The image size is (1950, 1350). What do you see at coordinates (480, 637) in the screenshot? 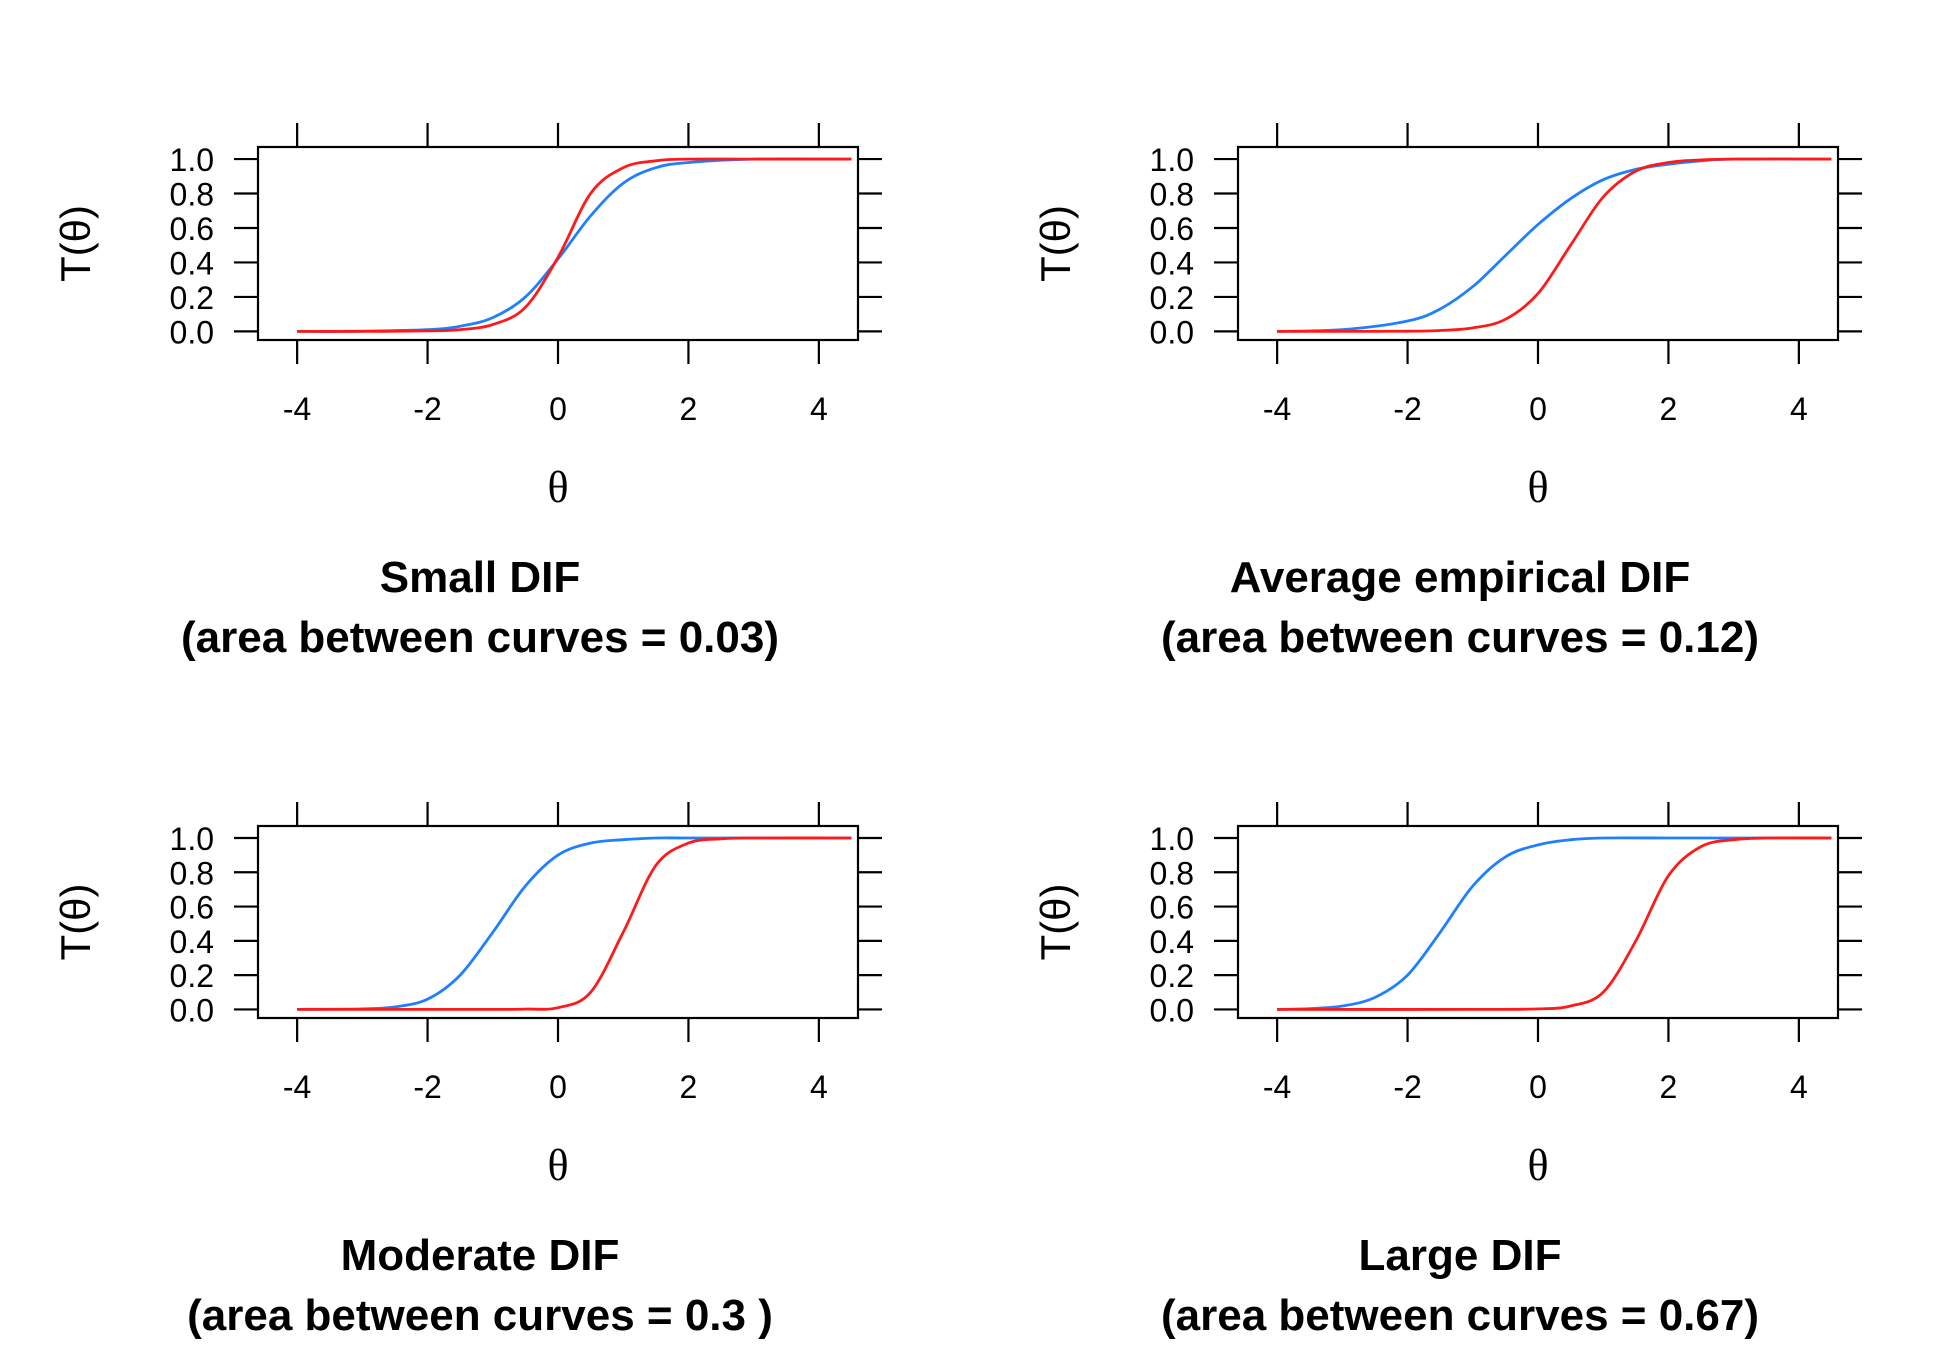
I see `panel-subtitle: (area between curves = 0.03)` at bounding box center [480, 637].